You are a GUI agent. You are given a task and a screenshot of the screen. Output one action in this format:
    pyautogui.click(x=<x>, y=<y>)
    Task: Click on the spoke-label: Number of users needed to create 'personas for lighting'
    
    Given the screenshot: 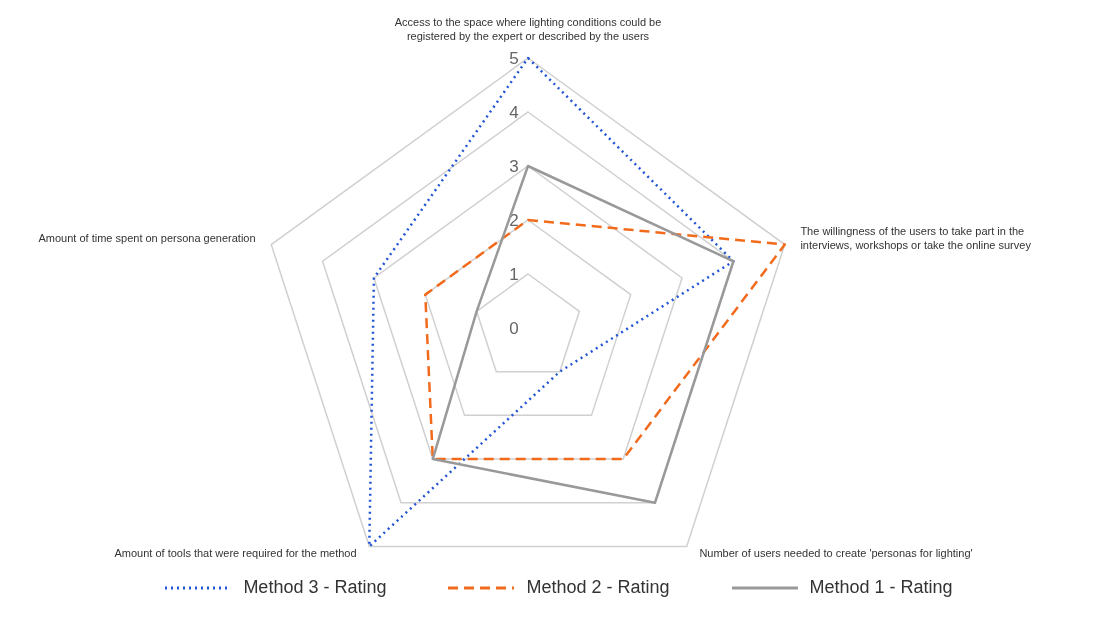 What is the action you would take?
    pyautogui.click(x=836, y=552)
    